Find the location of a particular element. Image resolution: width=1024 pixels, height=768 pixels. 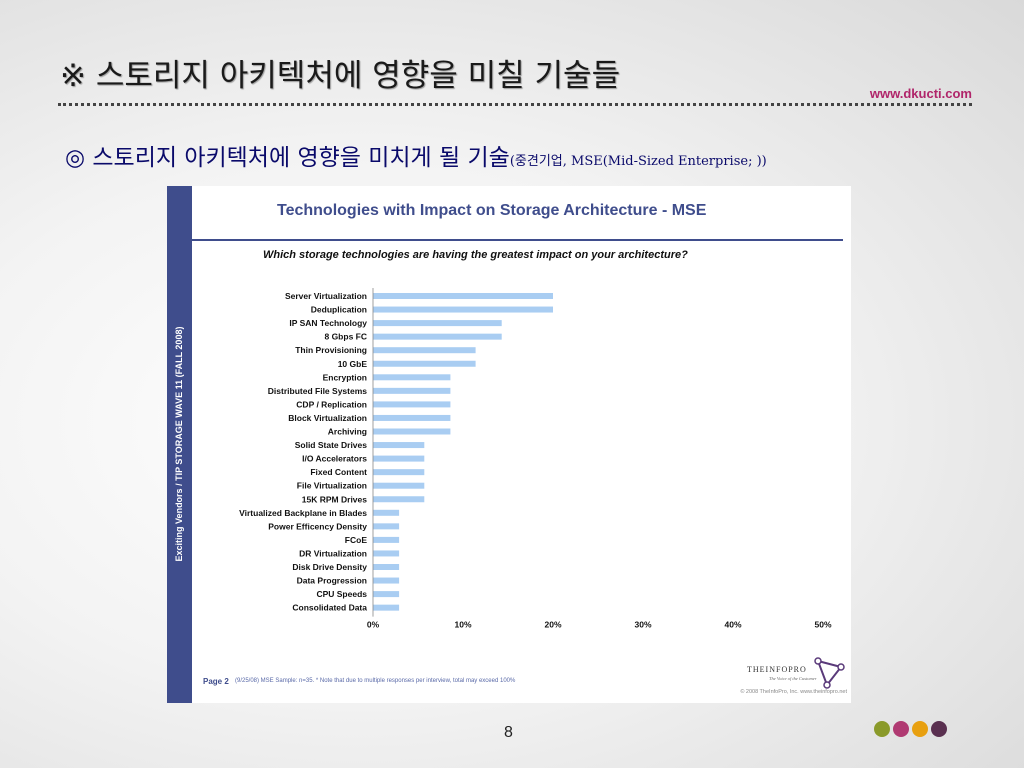

category-label: Power Efficency Density is located at coordinates (317, 526).